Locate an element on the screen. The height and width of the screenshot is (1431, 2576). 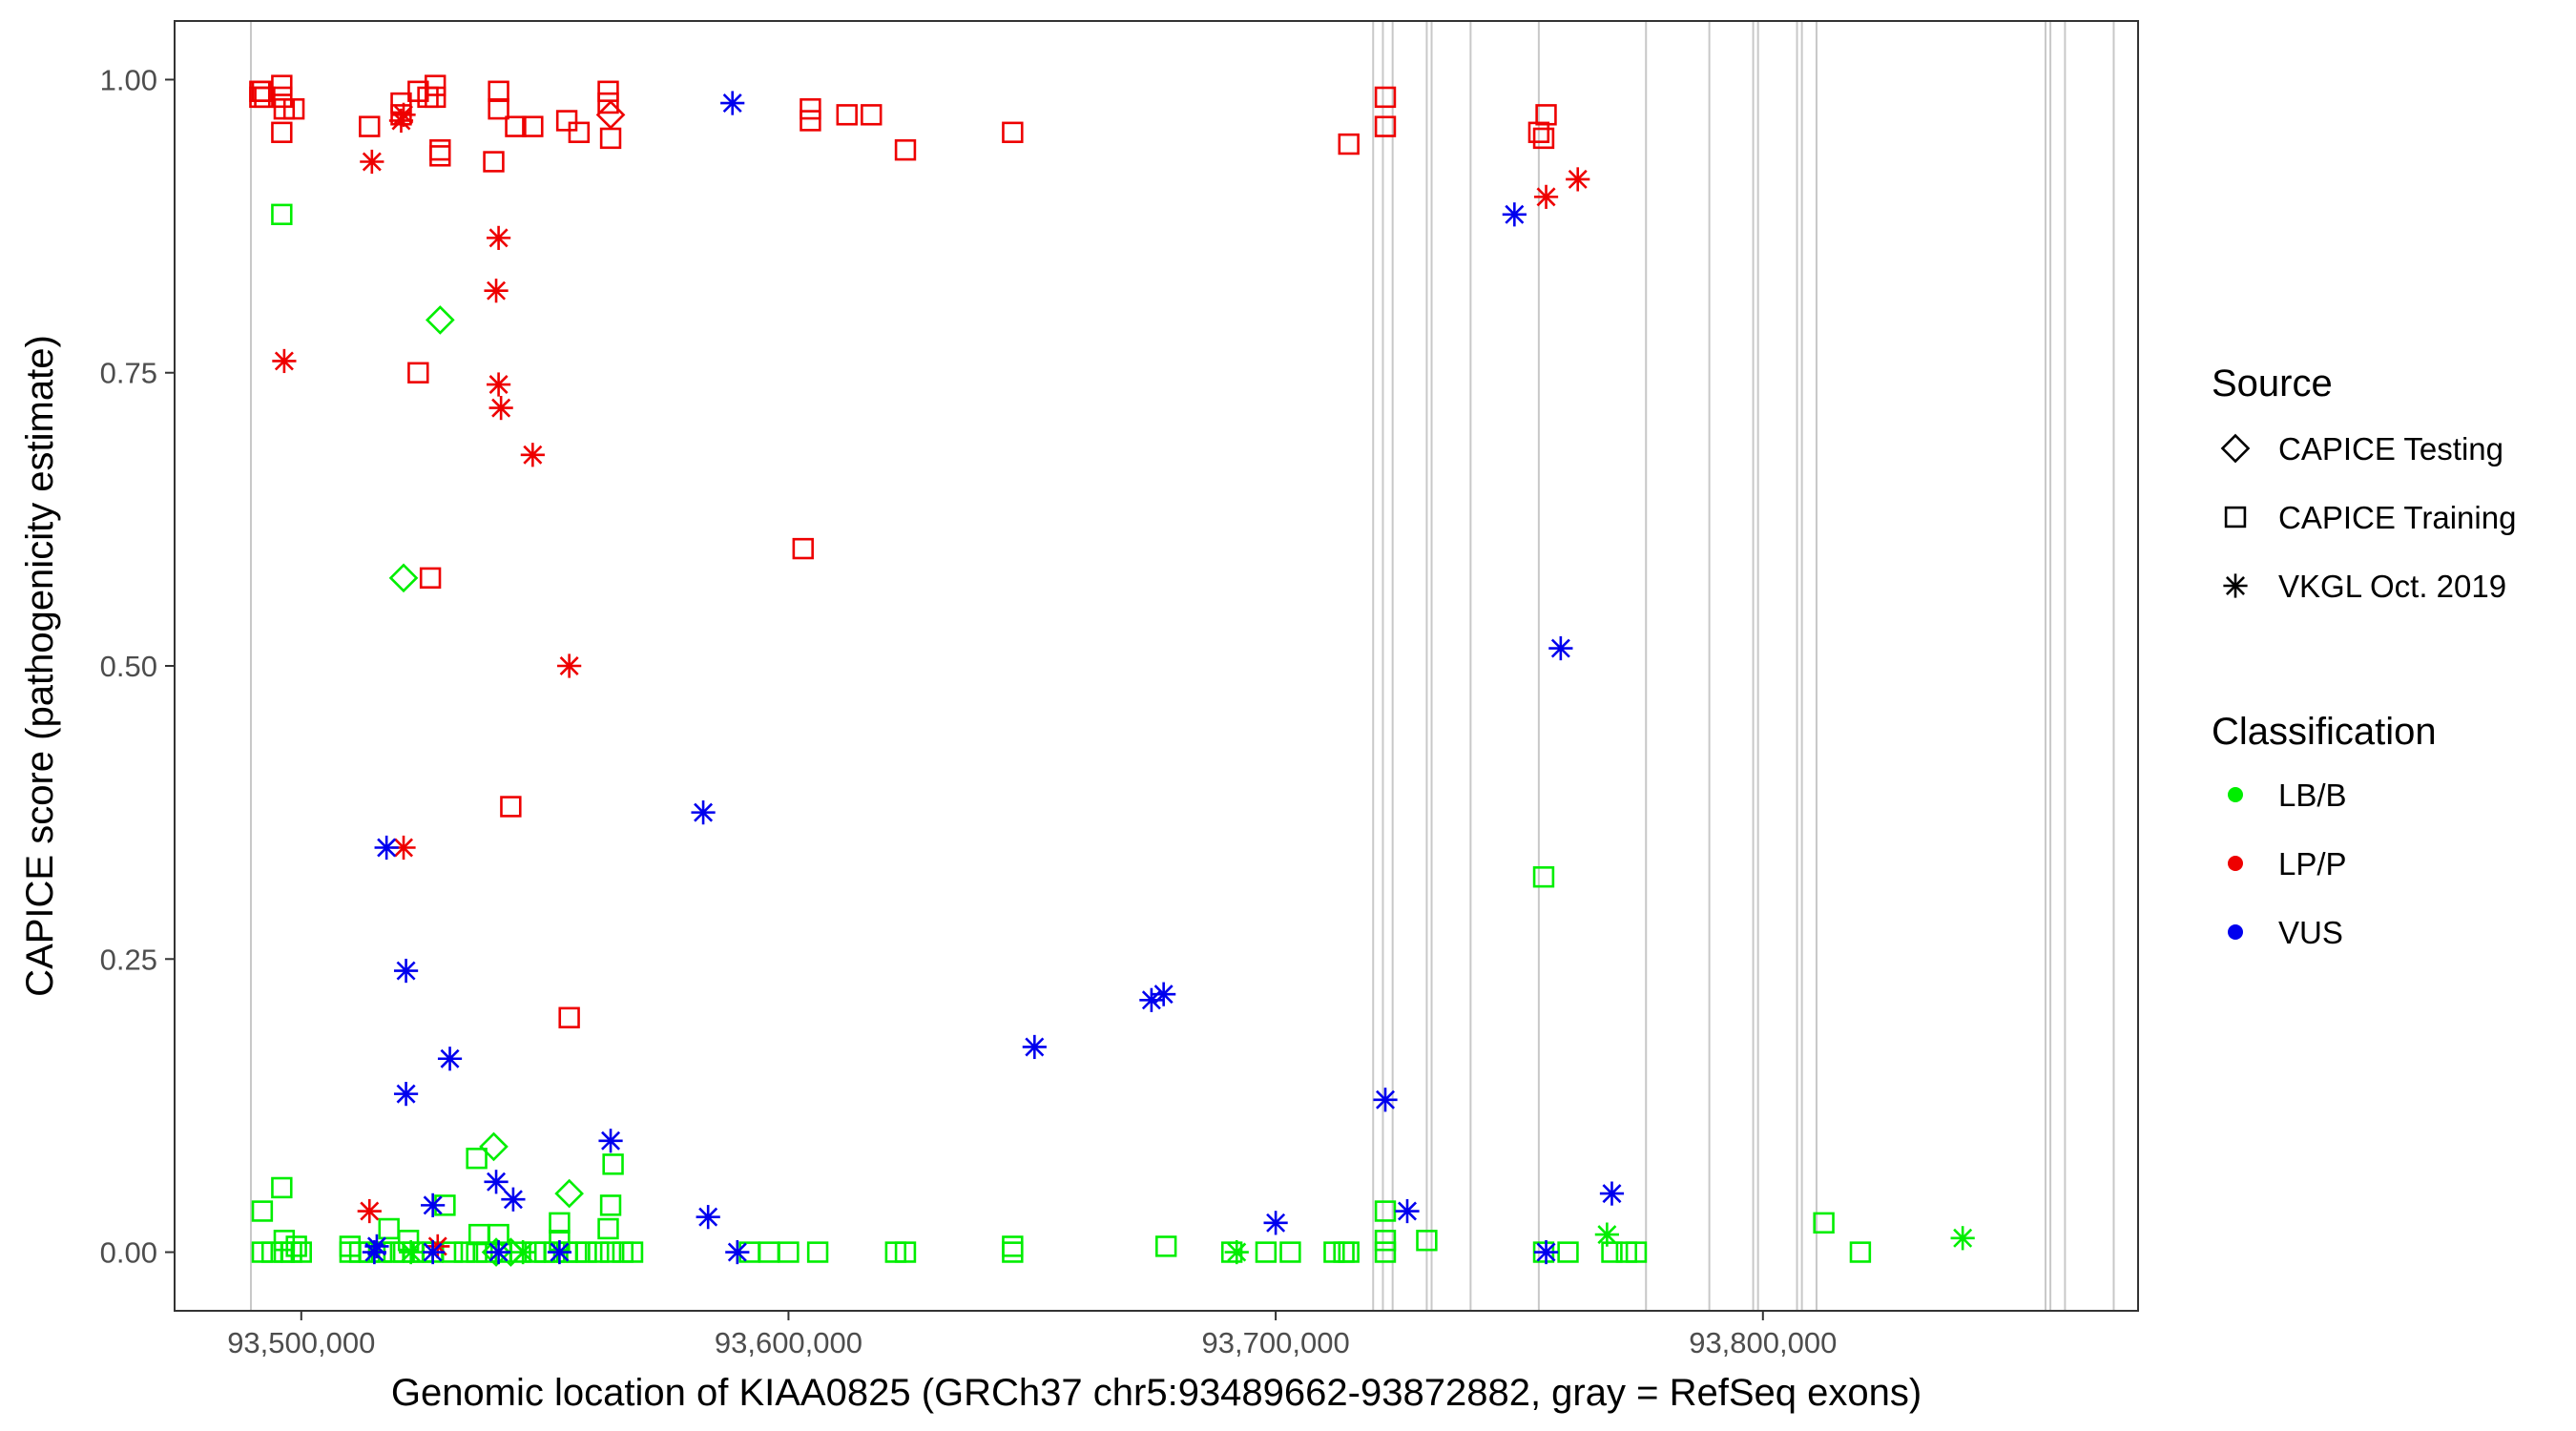
x-axis: 93,500,000 93,600,000 93,700,000 93,800,000 is located at coordinates (1032, 1335).